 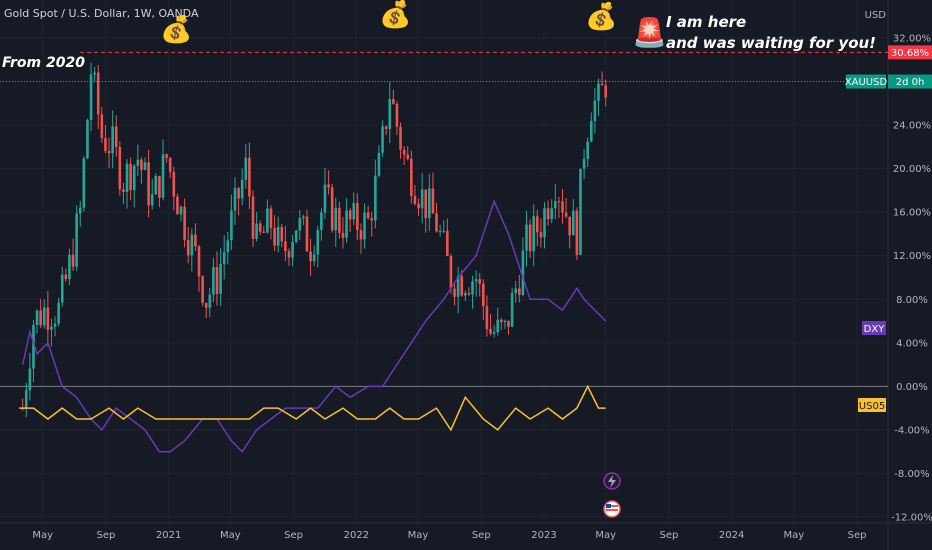 What do you see at coordinates (912, 387) in the screenshot?
I see `y-tick-label: 0.00%` at bounding box center [912, 387].